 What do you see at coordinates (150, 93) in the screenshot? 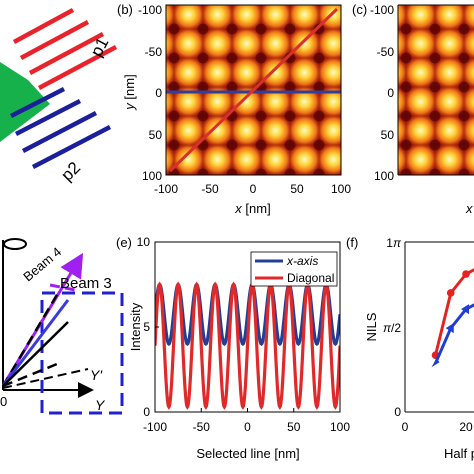
I see `map-b-y-ticks: -100 -50 0 50 100` at bounding box center [150, 93].